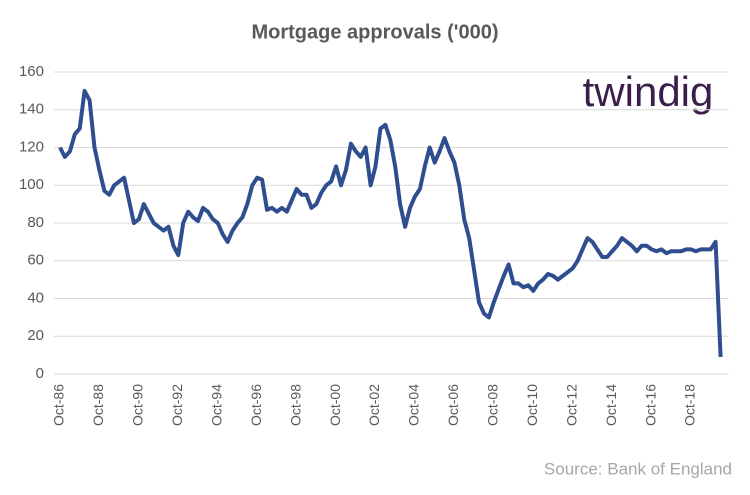  I want to click on y-tick-label: 140, so click(31, 109).